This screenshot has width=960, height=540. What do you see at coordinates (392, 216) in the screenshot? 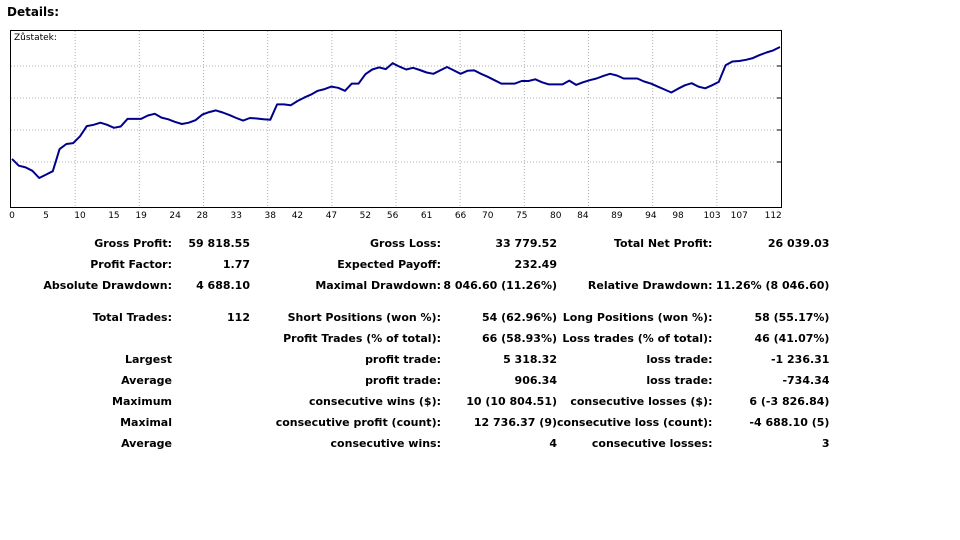
I see `x-tick-label: 56` at bounding box center [392, 216].